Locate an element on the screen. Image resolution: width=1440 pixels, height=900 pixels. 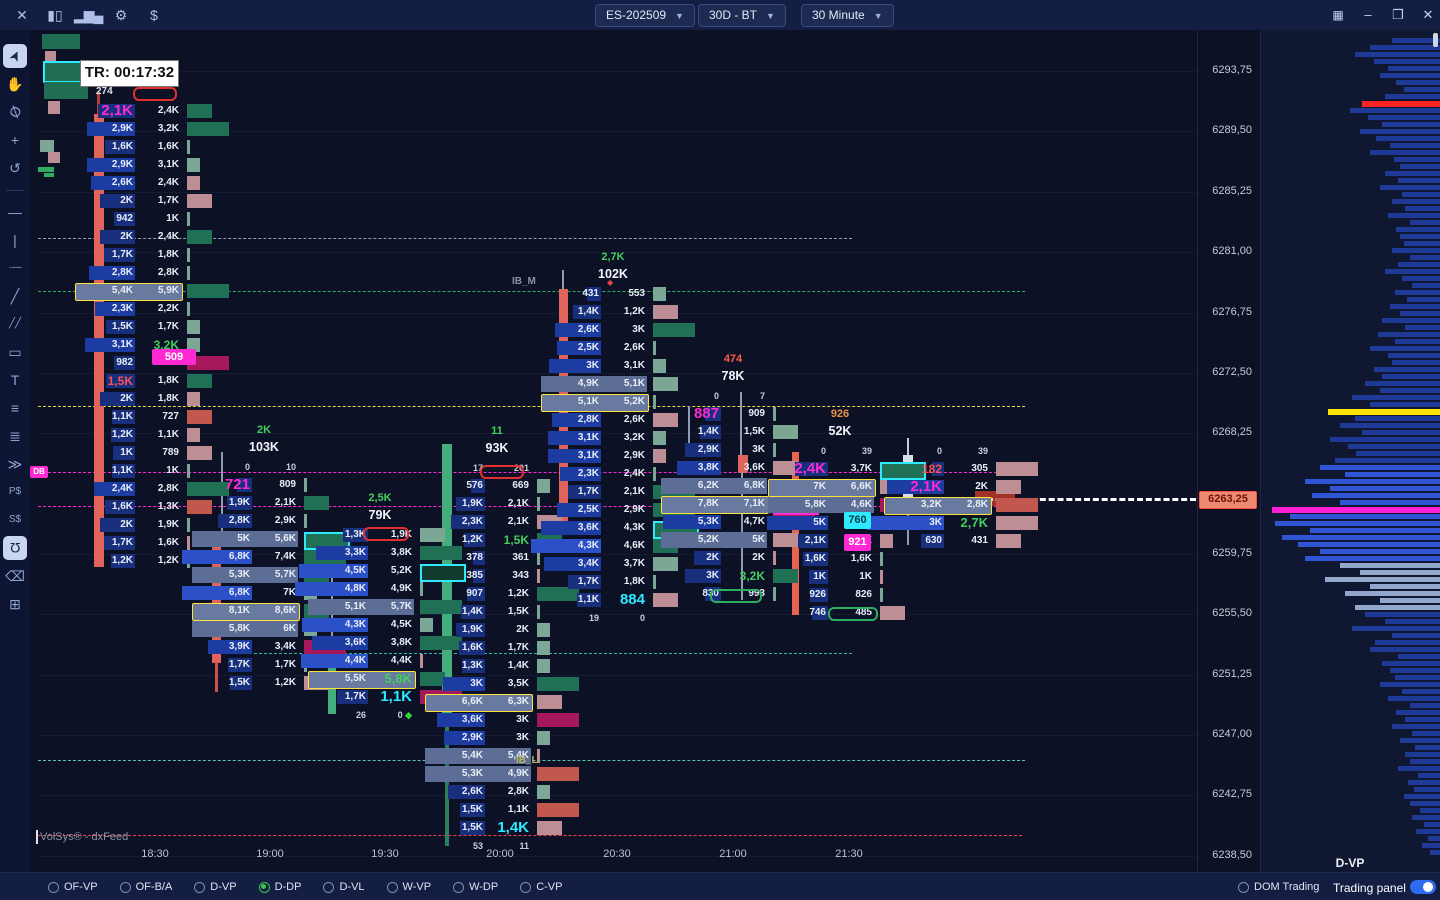
text-icon: T is located at coordinates (15, 380).